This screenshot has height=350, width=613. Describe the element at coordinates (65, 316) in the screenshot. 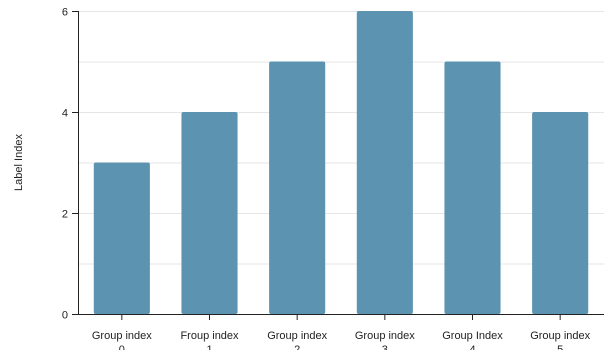

I see `y-tick-label: 0` at that location.